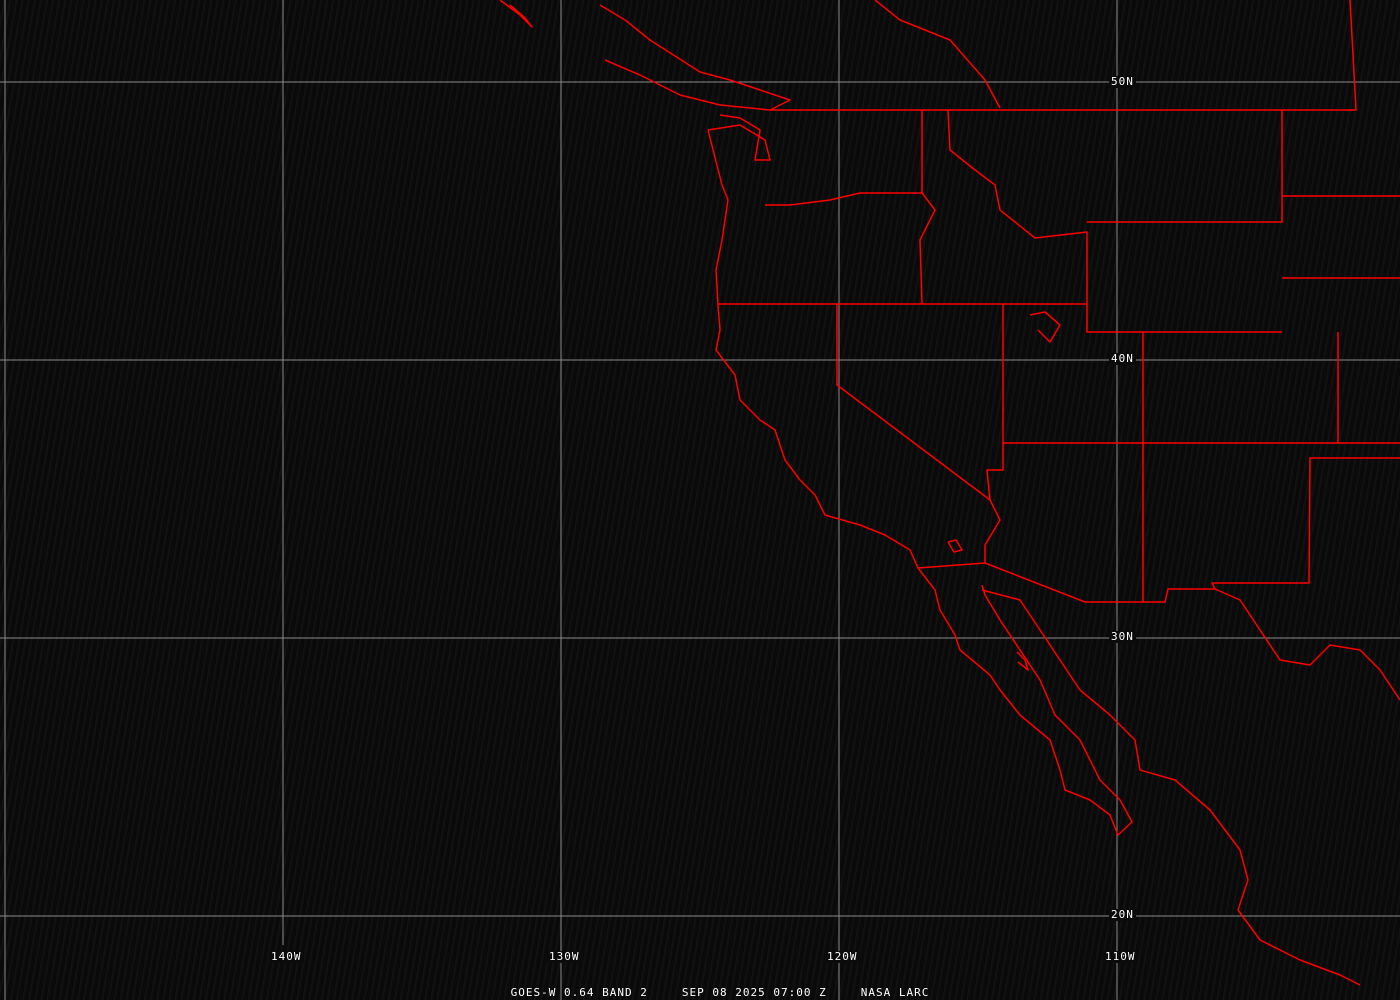 The image size is (1400, 1000). Describe the element at coordinates (1158, 530) in the screenshot. I see `us-mexico-border` at that location.